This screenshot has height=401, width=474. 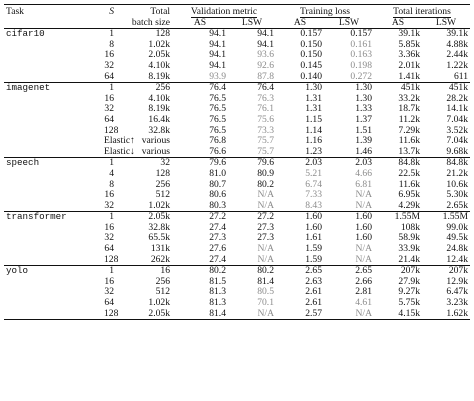 What do you see at coordinates (237, 238) in the screenshot?
I see `table-row: 32 65.5k 27.3 27.3 1.61 1.60 58.9k 49.5k` at bounding box center [237, 238].